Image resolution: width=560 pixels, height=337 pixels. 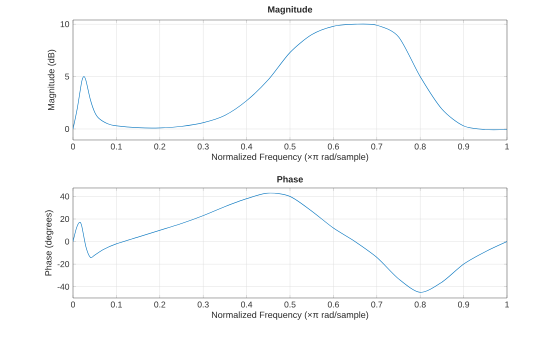 I want to click on y-tick-label: 10, so click(x=65, y=24).